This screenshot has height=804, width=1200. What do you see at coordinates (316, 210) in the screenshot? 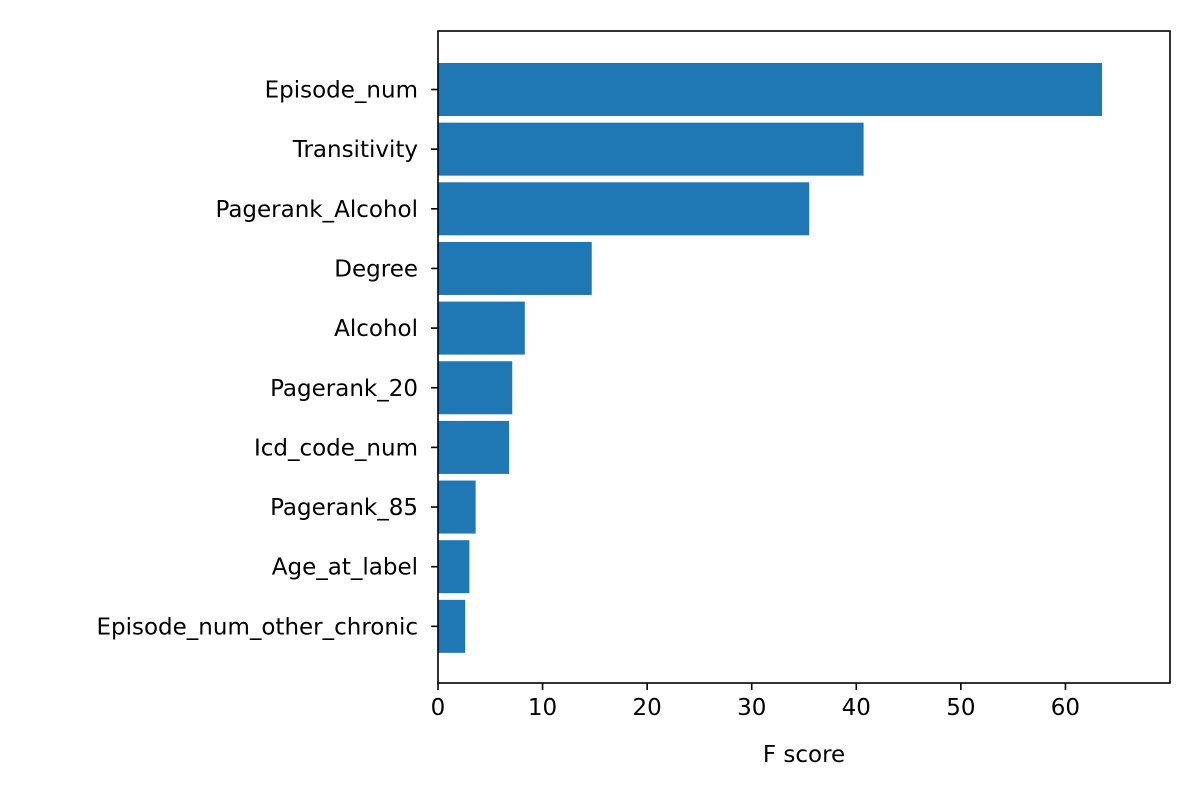
I see `y-tick-label: Pagerank_Alcohol` at bounding box center [316, 210].